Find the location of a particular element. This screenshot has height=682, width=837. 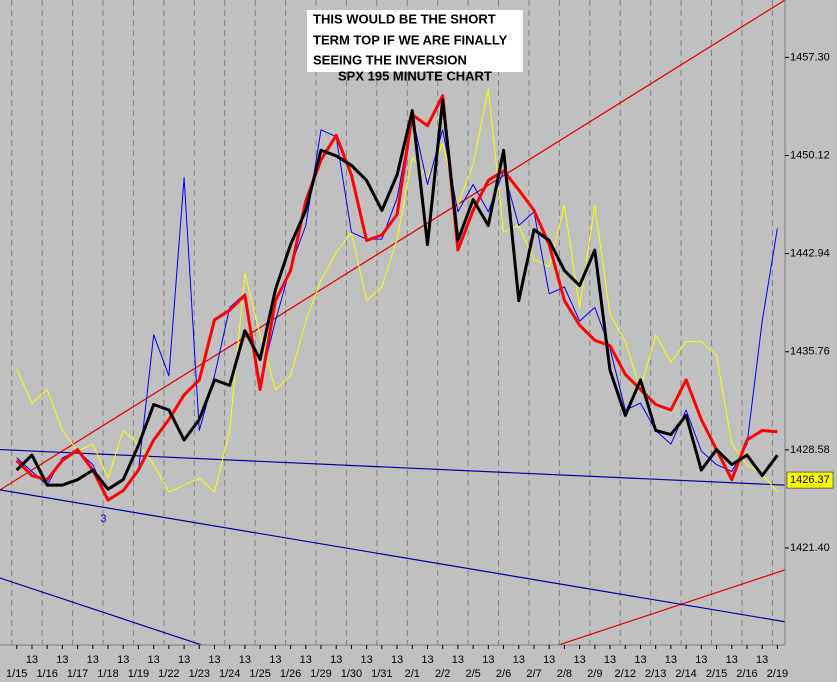

x-tick-label: 1/30 is located at coordinates (351, 674).